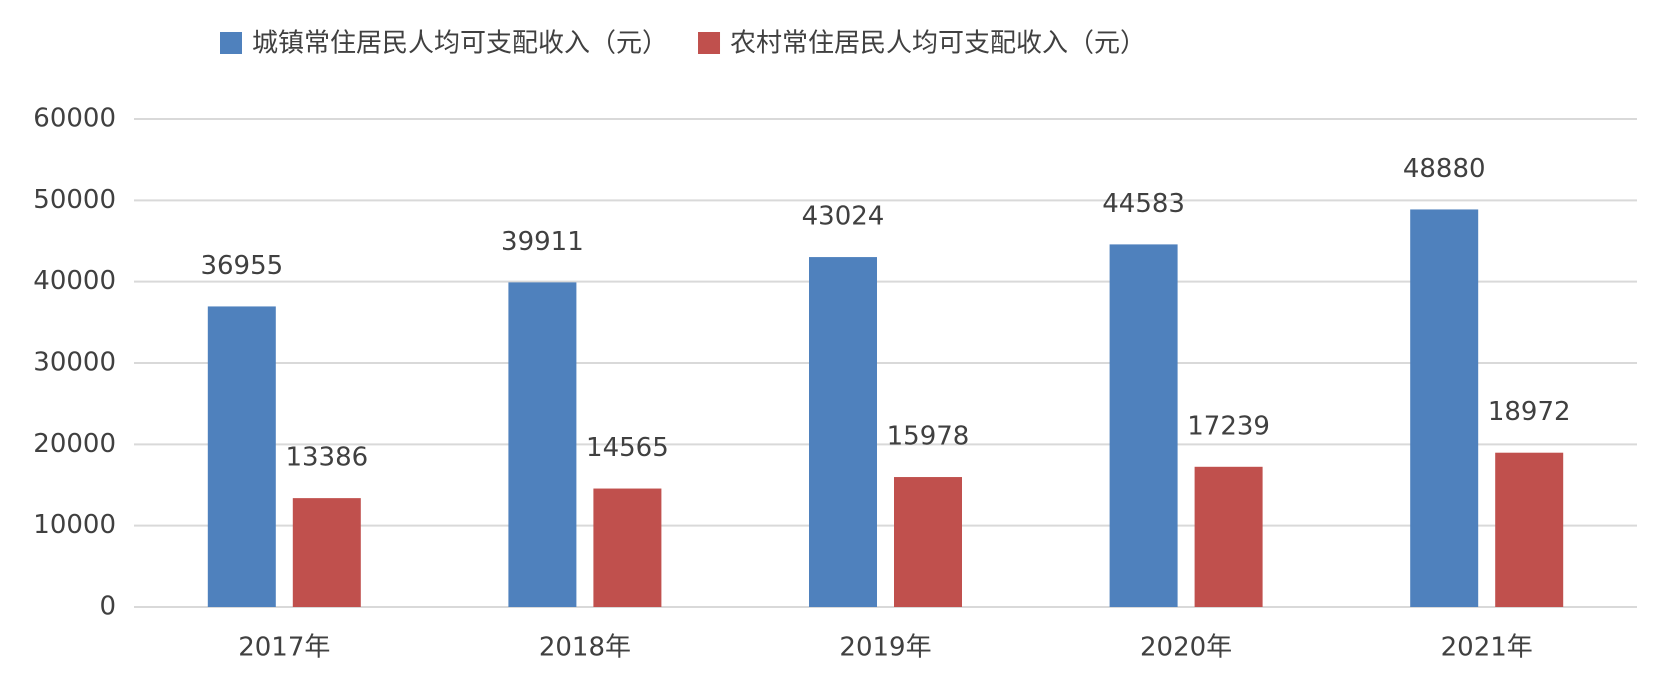 The height and width of the screenshot is (685, 1667). What do you see at coordinates (74, 525) in the screenshot?
I see `y-tick-label: 10000` at bounding box center [74, 525].